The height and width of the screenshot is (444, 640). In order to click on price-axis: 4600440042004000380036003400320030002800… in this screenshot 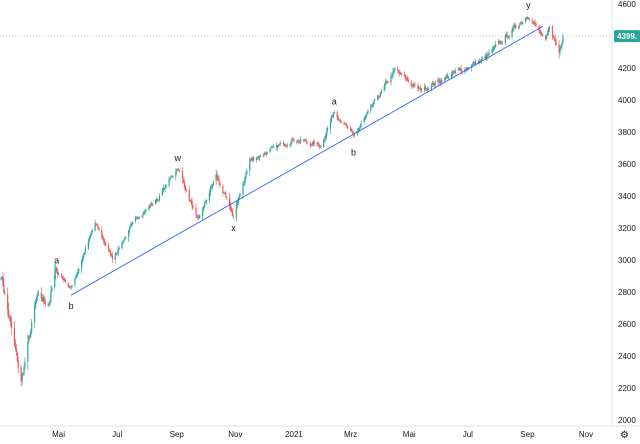, I will do `click(627, 212)`.